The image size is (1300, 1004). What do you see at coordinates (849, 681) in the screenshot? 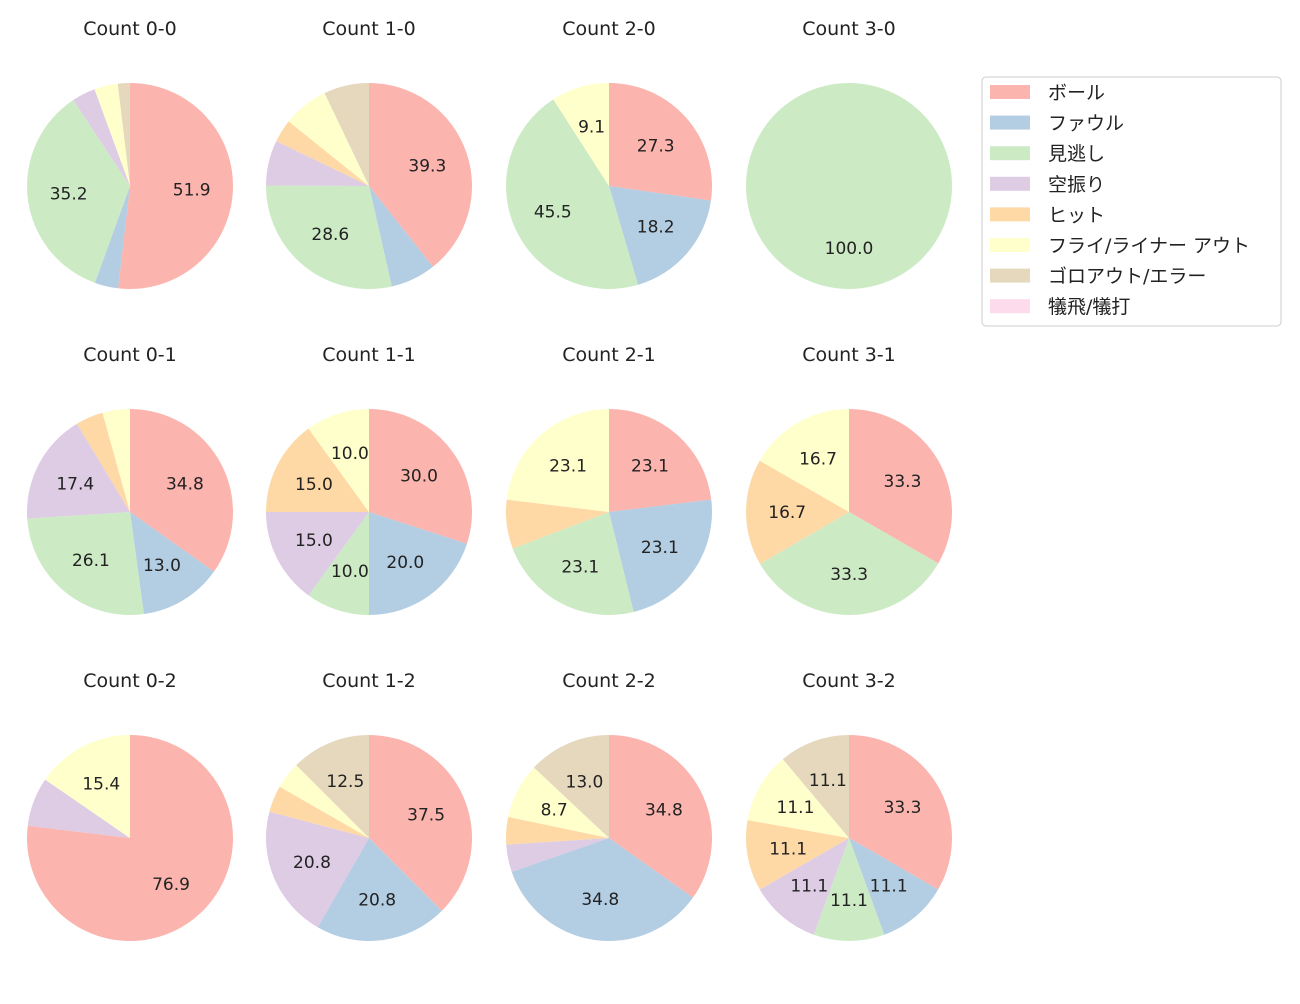
I see `pie-title: Count 3-2` at bounding box center [849, 681].